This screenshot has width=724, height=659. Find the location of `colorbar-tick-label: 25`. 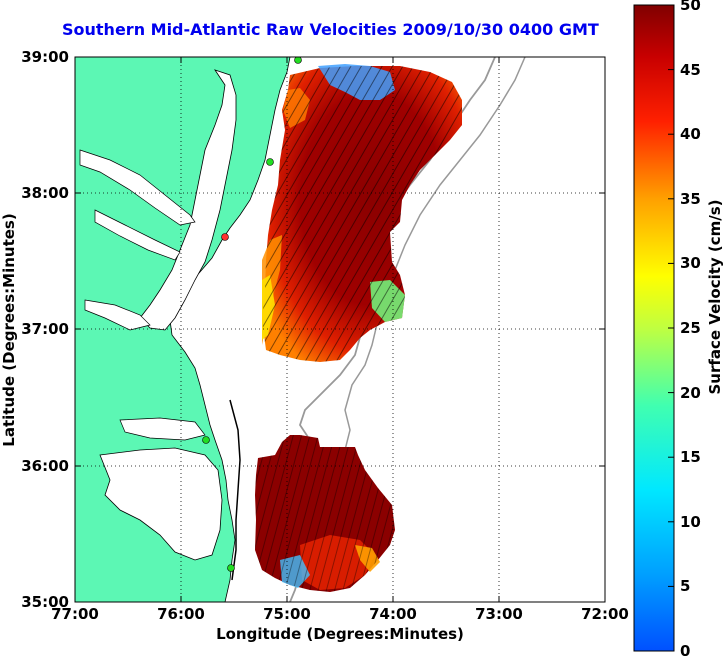

colorbar-tick-label: 25 is located at coordinates (690, 328).